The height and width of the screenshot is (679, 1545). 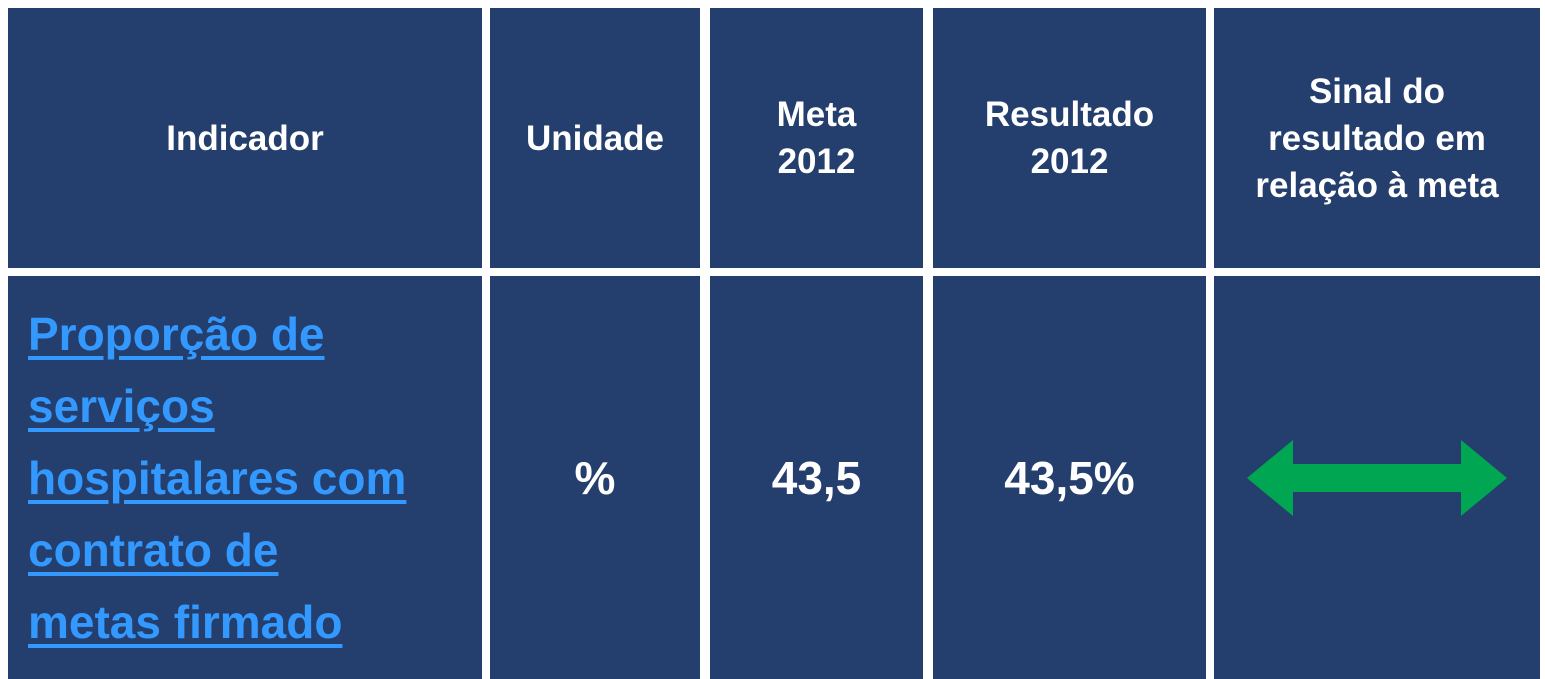 I want to click on cell-text: 43,5, so click(x=816, y=477).